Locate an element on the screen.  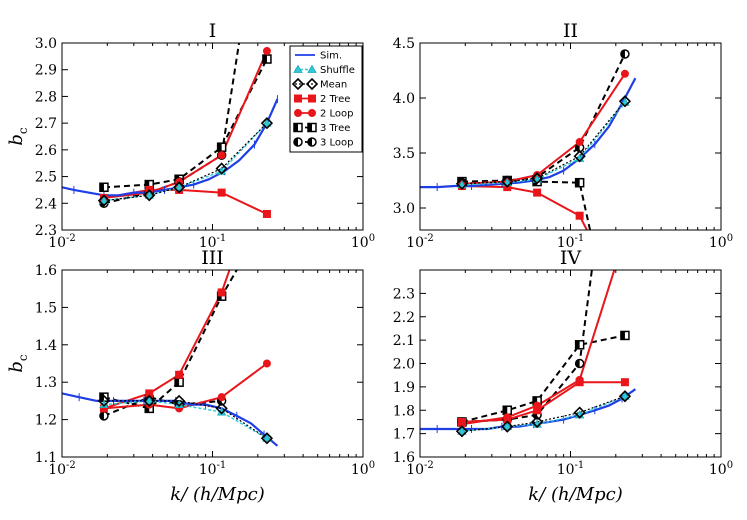
y-tick-label: 1.6 is located at coordinates (46, 271).